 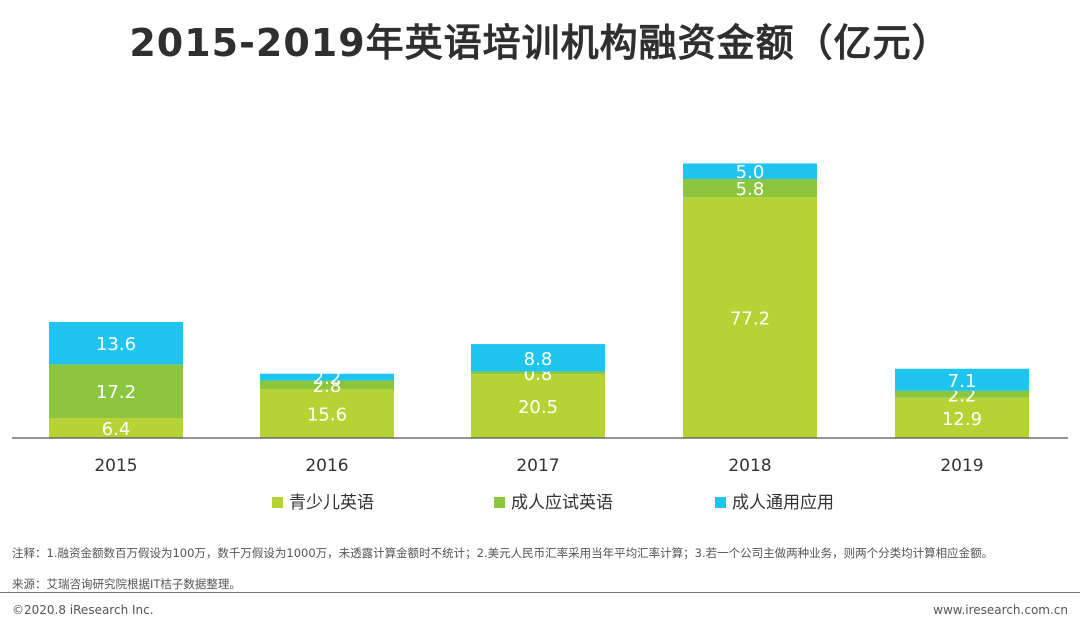 I want to click on x-tick-label: 2019, so click(x=961, y=466).